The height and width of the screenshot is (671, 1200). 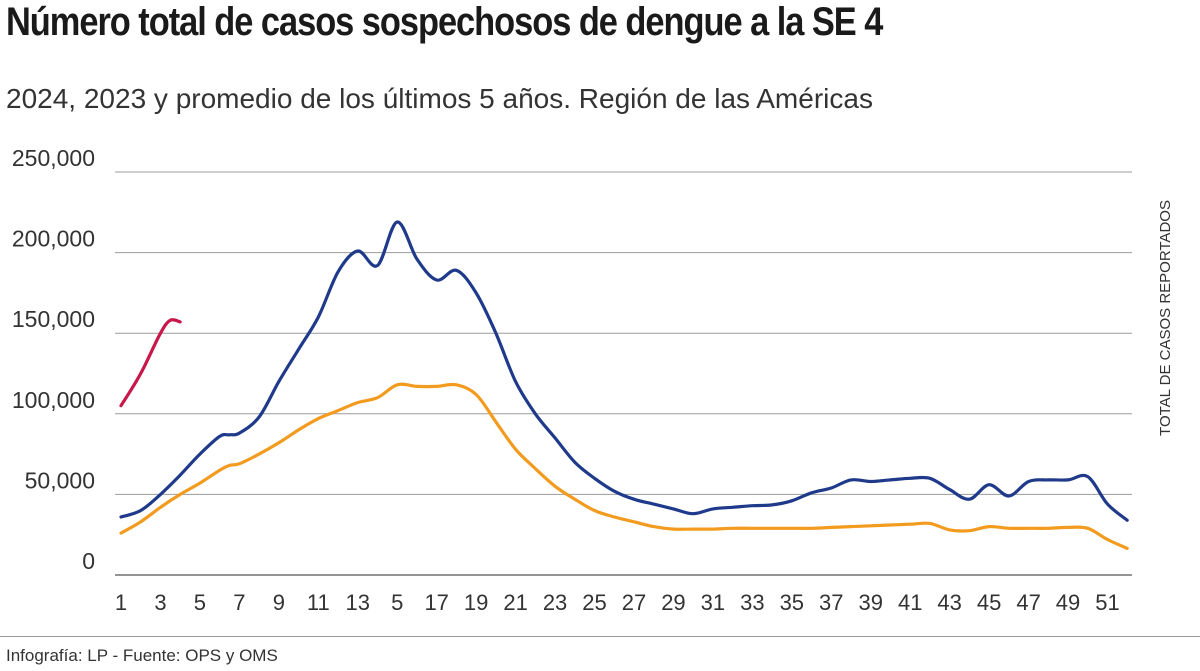 What do you see at coordinates (555, 602) in the screenshot?
I see `x-tick-label: 23` at bounding box center [555, 602].